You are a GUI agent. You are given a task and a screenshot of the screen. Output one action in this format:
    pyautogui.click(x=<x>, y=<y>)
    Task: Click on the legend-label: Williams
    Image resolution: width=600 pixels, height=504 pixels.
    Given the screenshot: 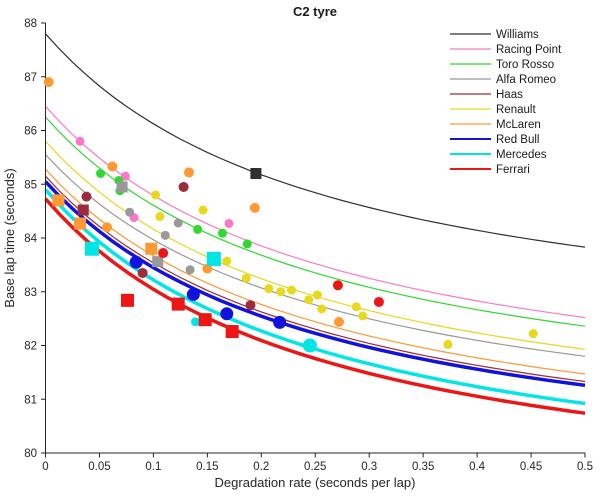 What is the action you would take?
    pyautogui.click(x=517, y=35)
    